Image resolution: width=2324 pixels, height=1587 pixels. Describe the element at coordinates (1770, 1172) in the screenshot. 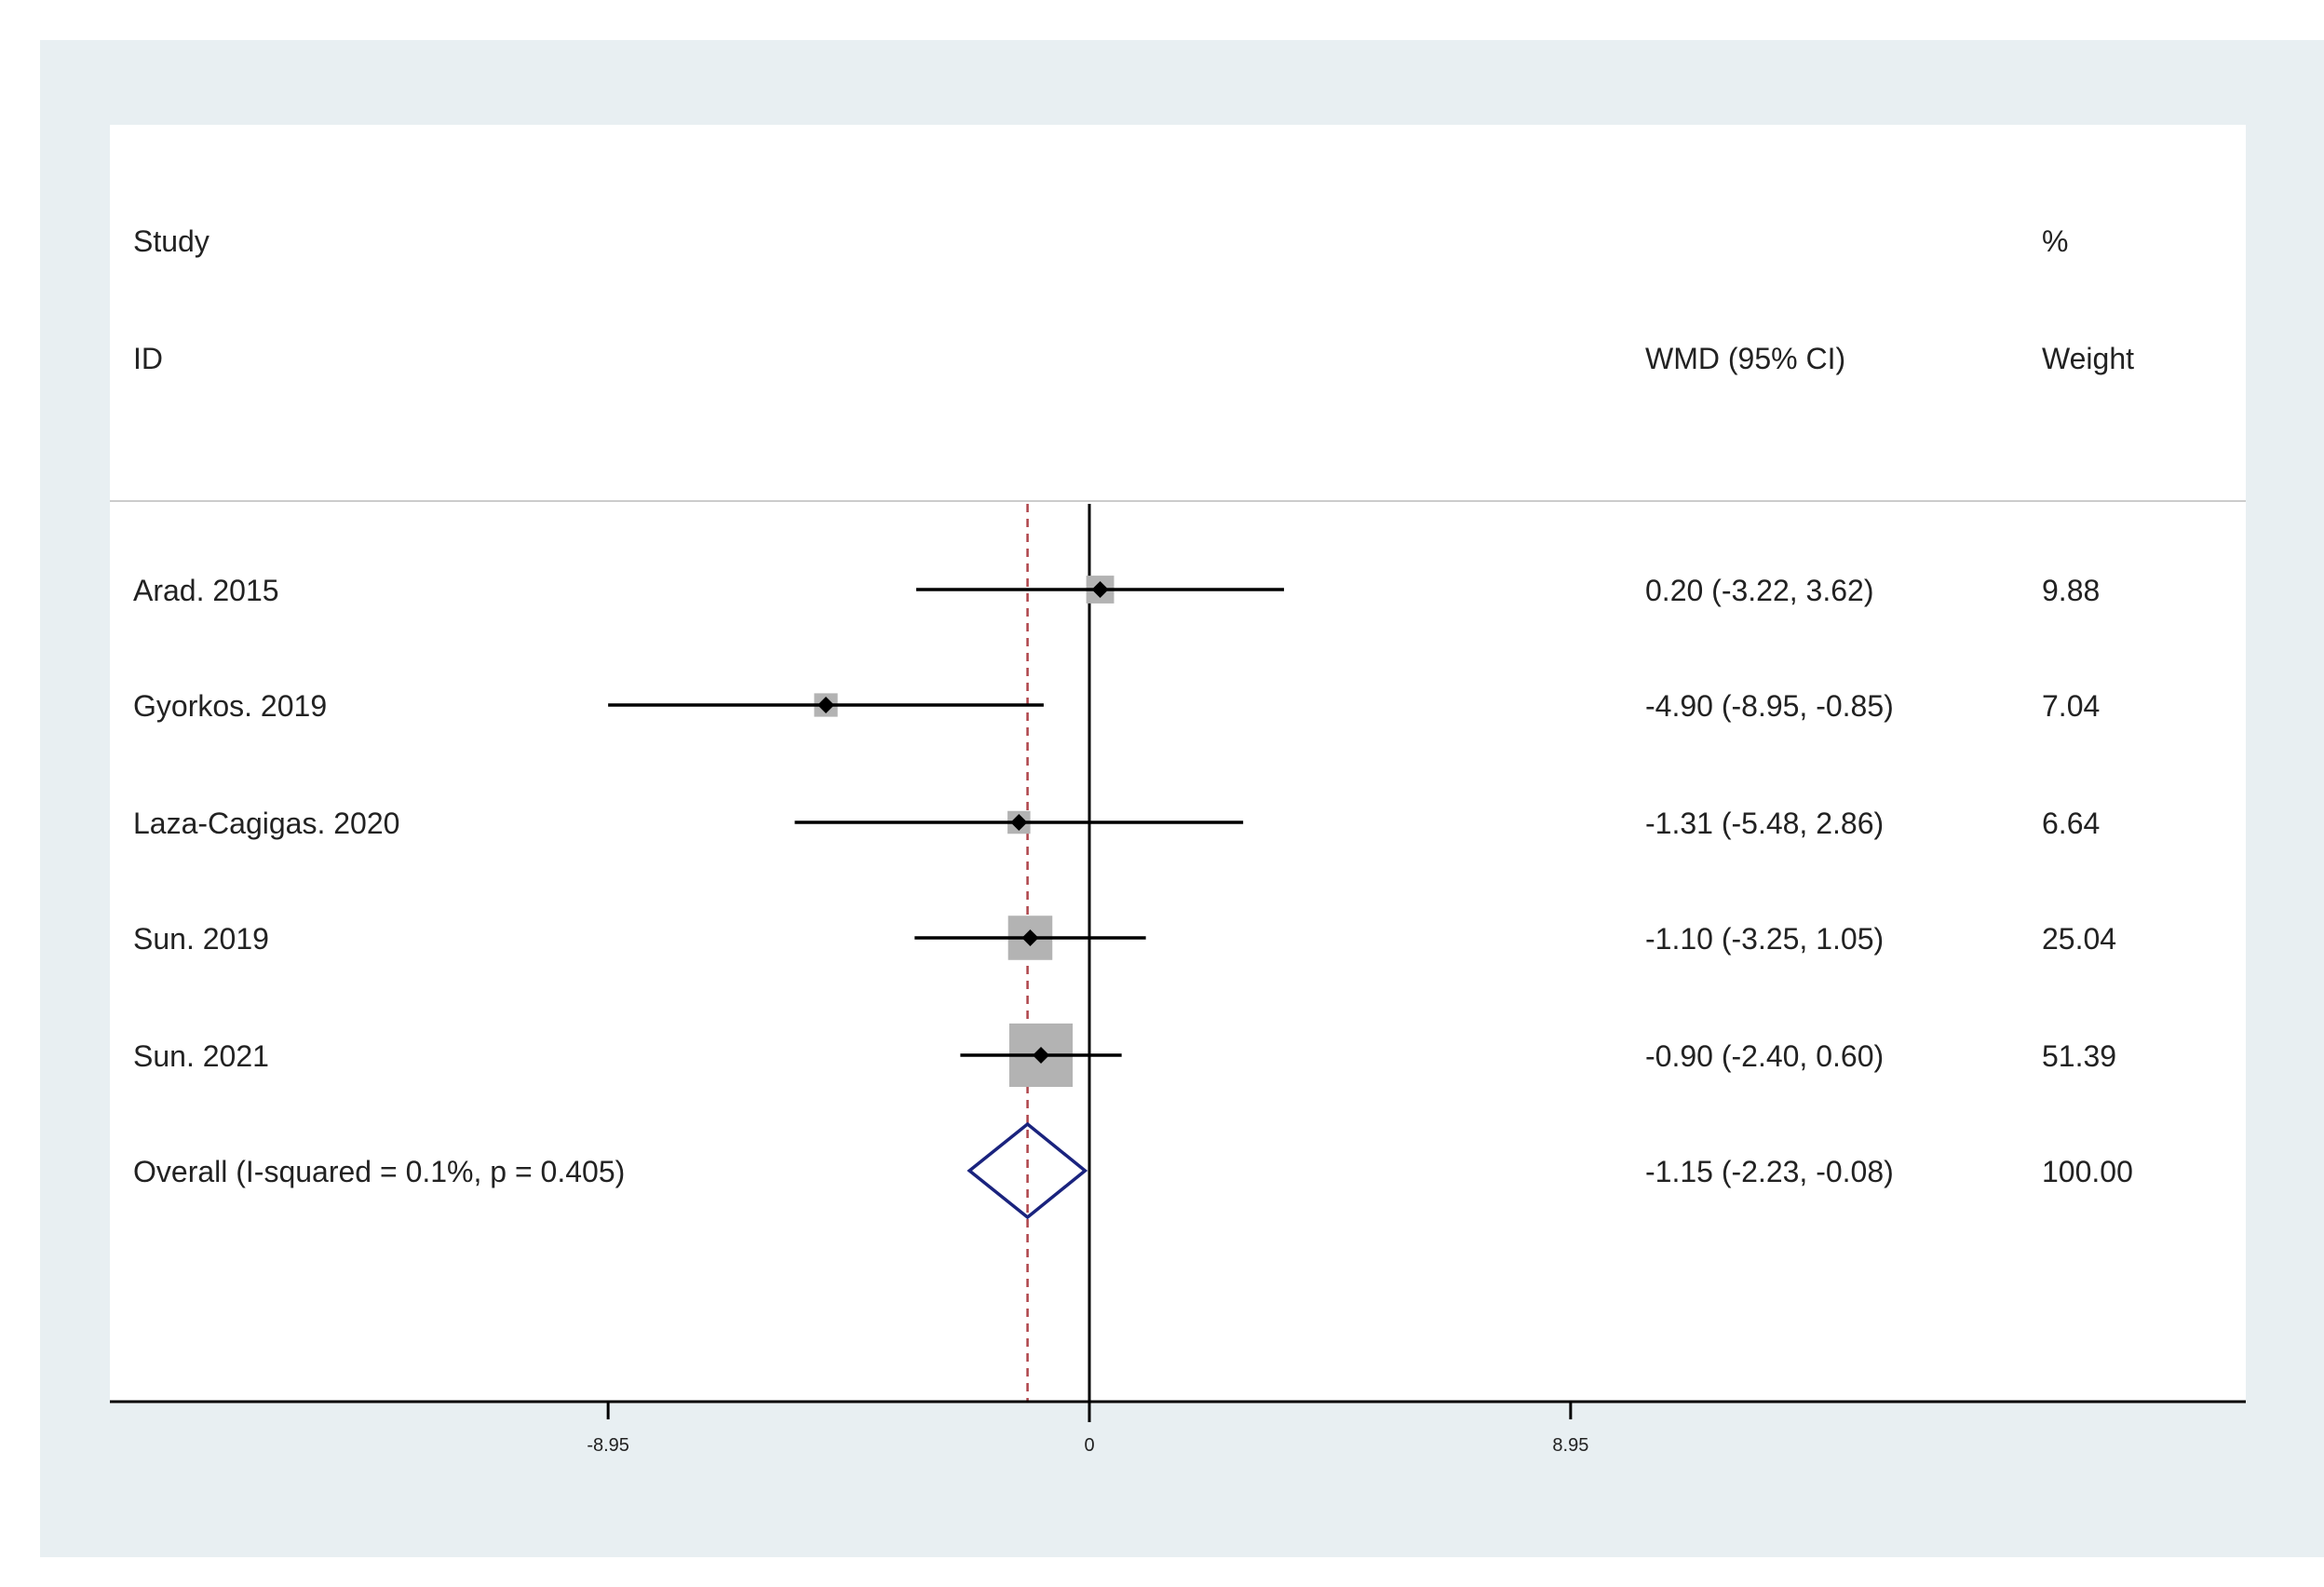

I see `overall-estimate: -1.15 (-2.23, -0.08)` at that location.